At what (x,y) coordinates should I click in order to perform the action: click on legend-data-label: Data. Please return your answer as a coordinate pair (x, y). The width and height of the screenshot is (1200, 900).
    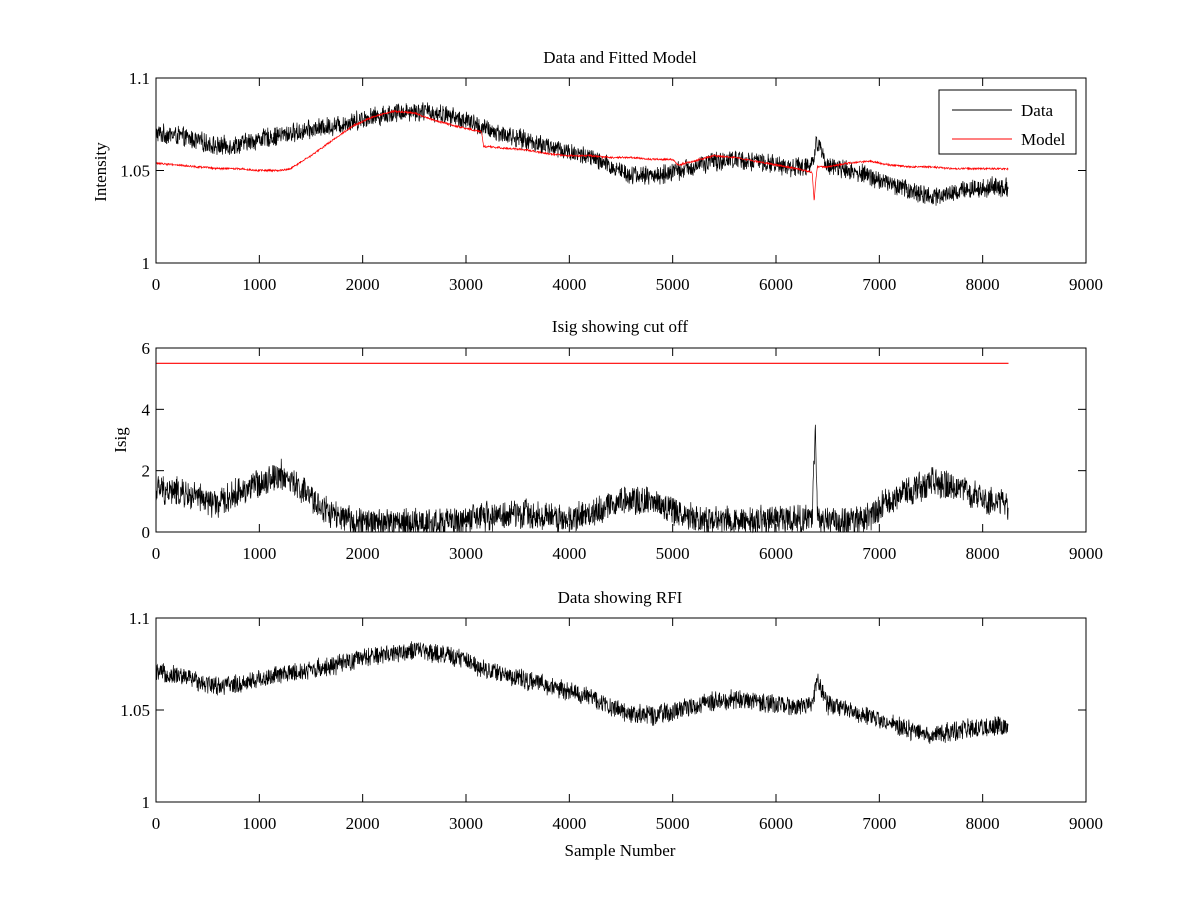
    Looking at the image, I should click on (1037, 110).